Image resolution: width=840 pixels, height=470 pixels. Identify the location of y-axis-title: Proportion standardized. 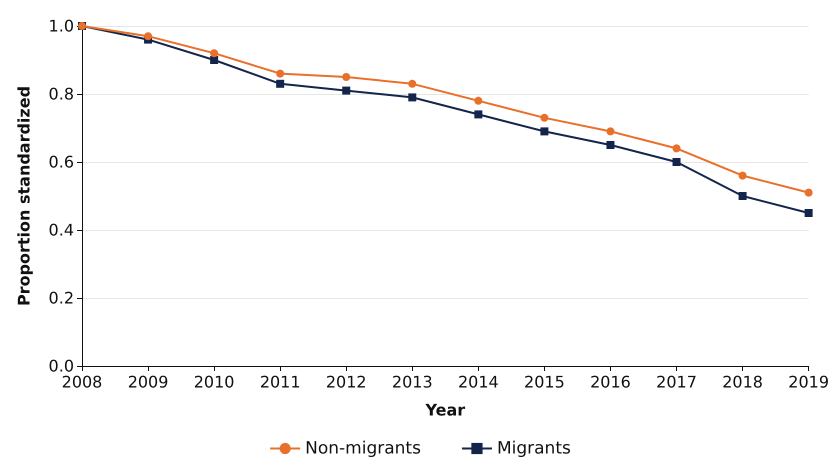
(24, 196).